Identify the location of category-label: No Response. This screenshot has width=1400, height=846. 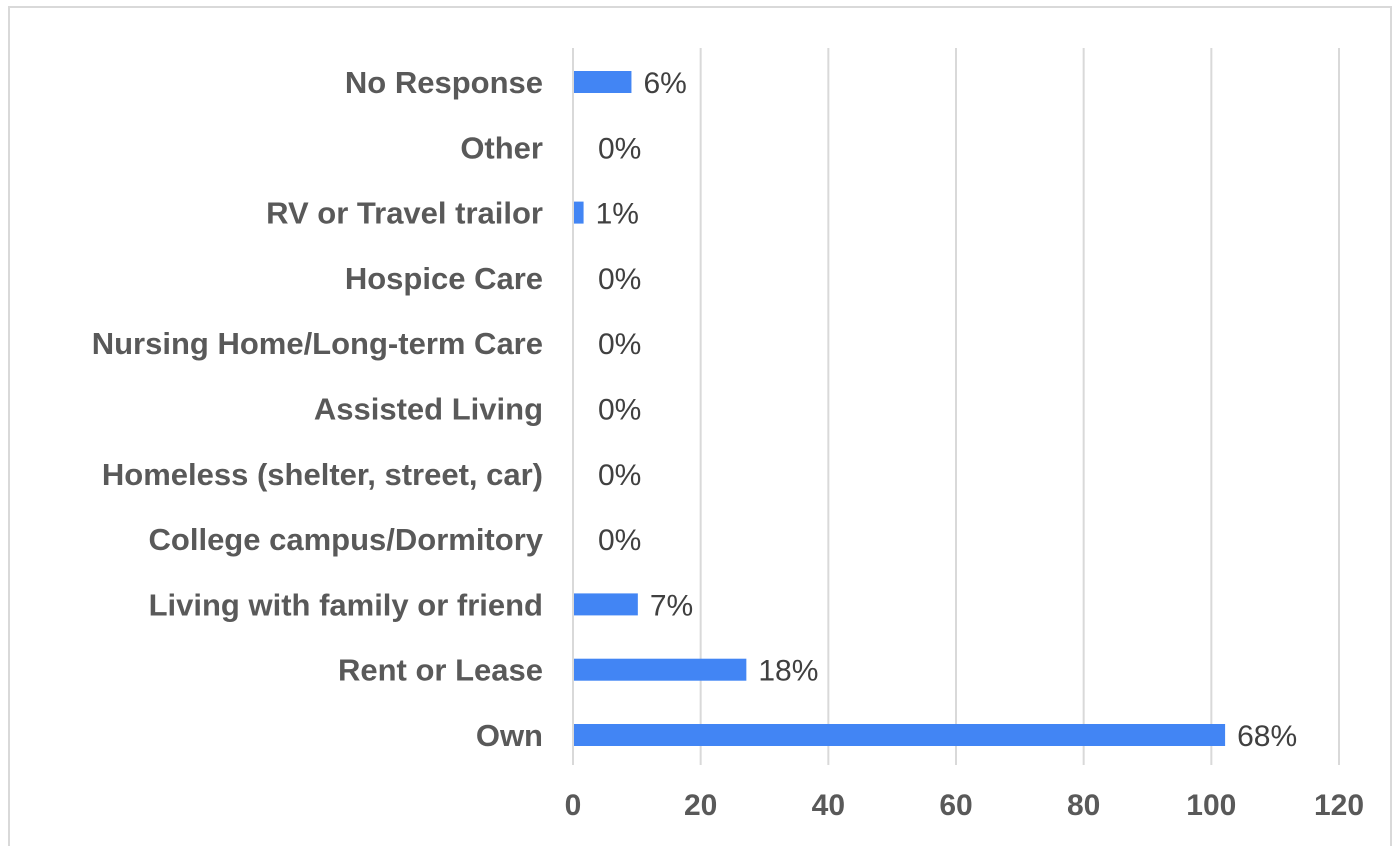
(444, 82).